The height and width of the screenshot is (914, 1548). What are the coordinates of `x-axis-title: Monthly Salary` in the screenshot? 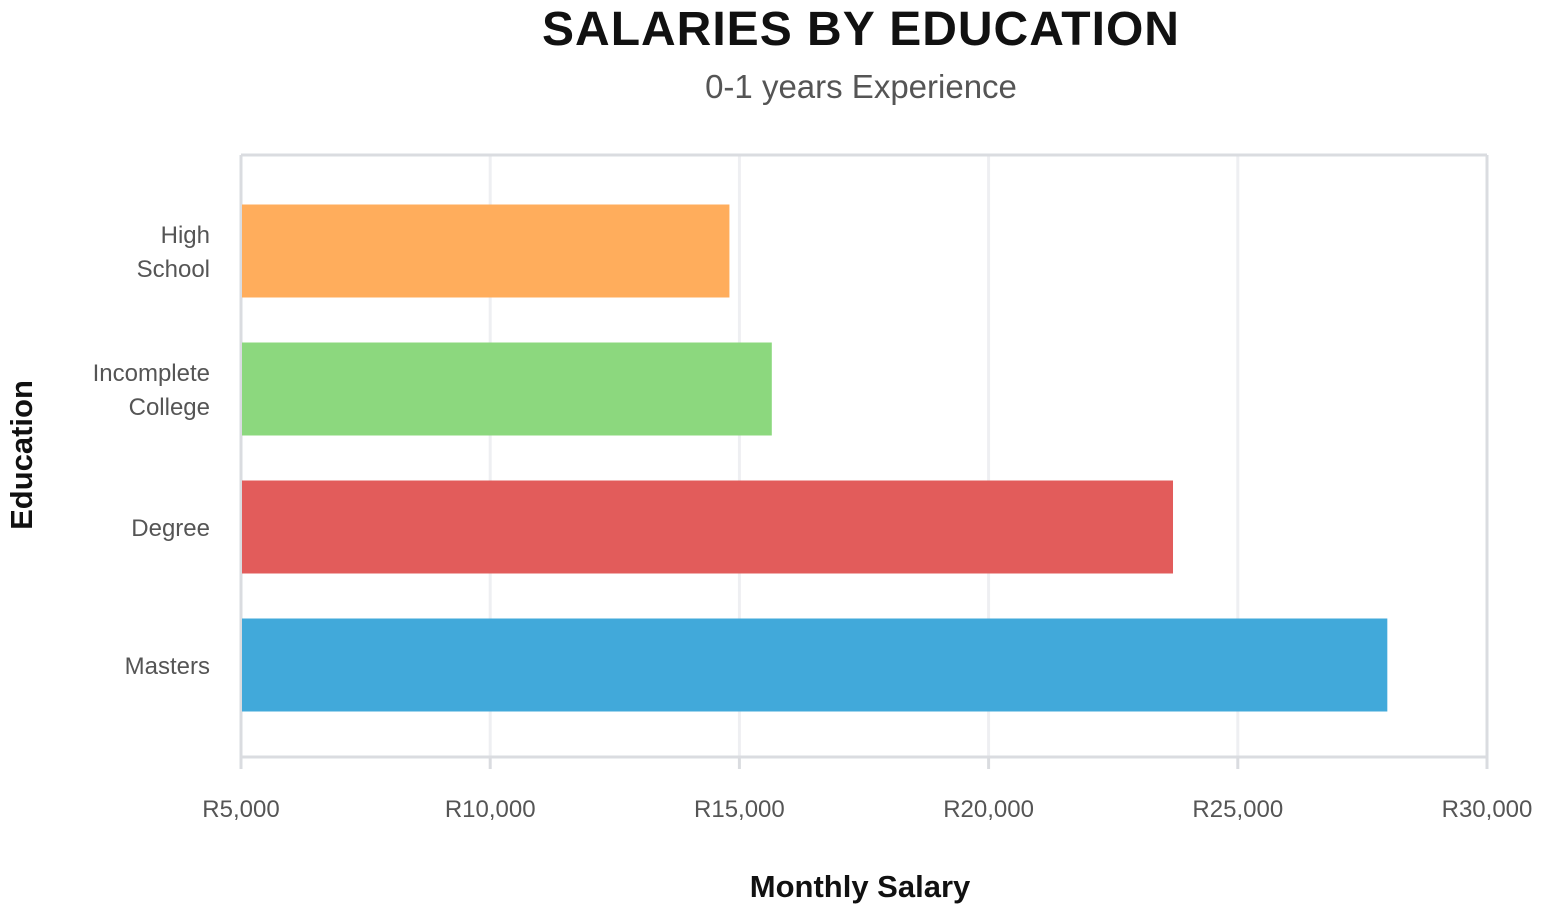 It's located at (860, 886).